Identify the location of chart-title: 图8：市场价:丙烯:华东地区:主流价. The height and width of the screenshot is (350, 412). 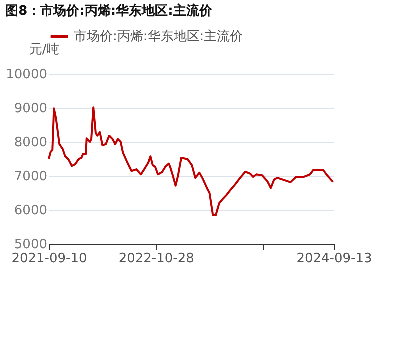
(110, 11).